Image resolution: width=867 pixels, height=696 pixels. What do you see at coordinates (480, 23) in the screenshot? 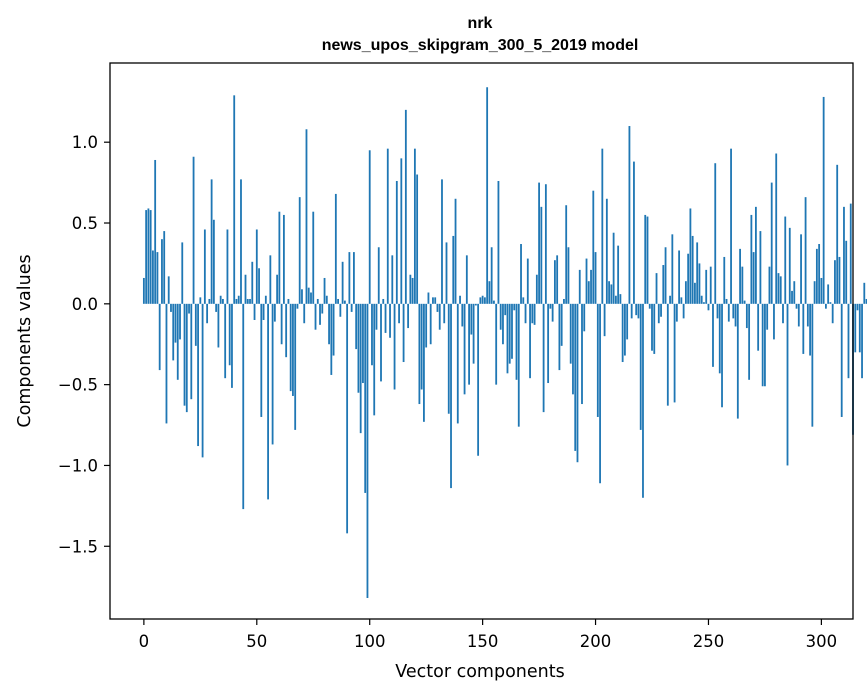
I see `chart-title: nrk` at bounding box center [480, 23].